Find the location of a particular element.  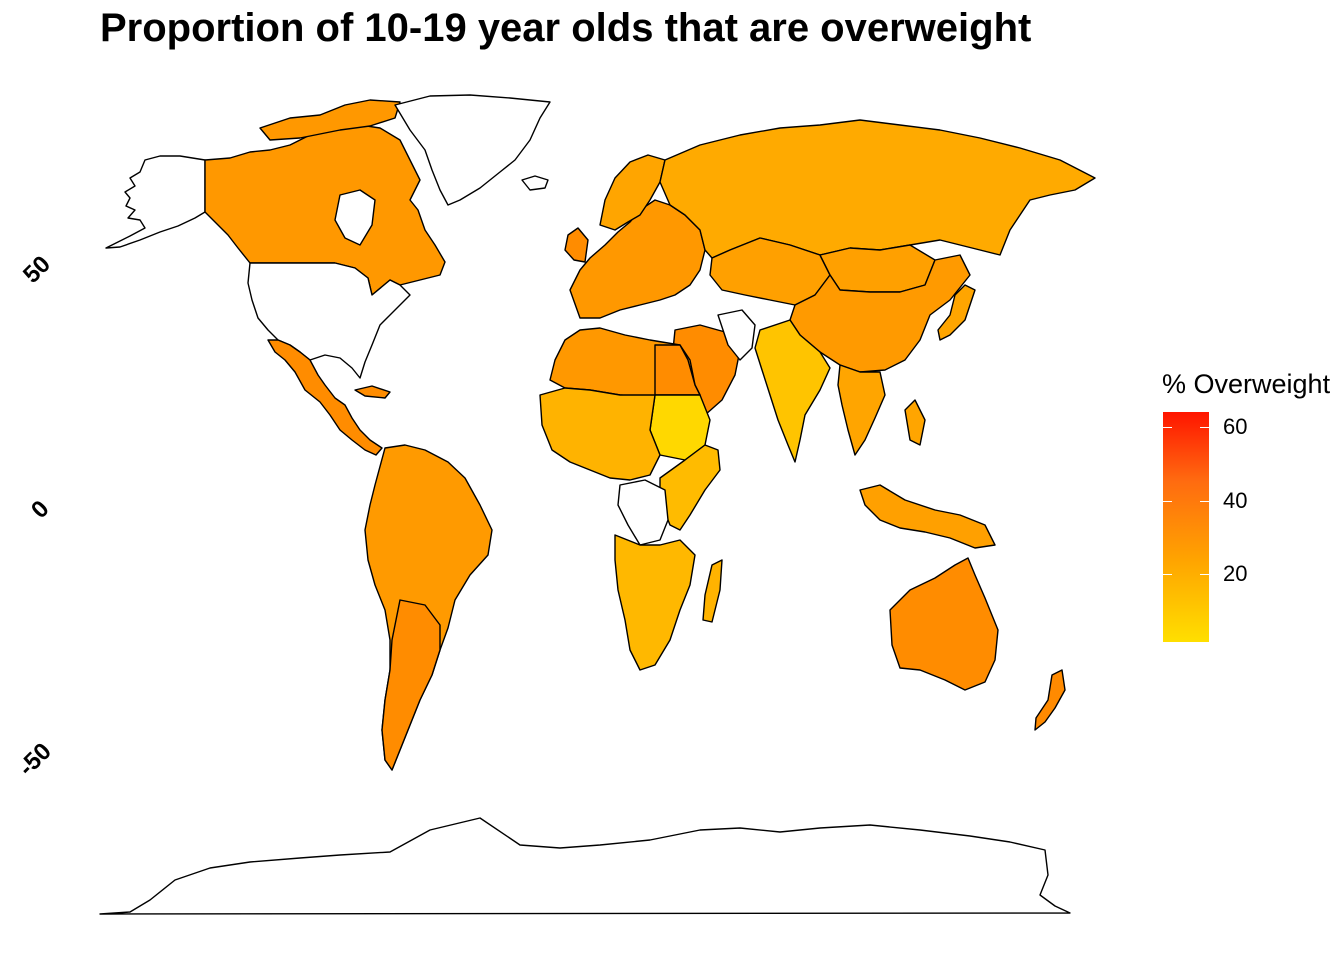

legend-label-40: 40 is located at coordinates (1235, 500).